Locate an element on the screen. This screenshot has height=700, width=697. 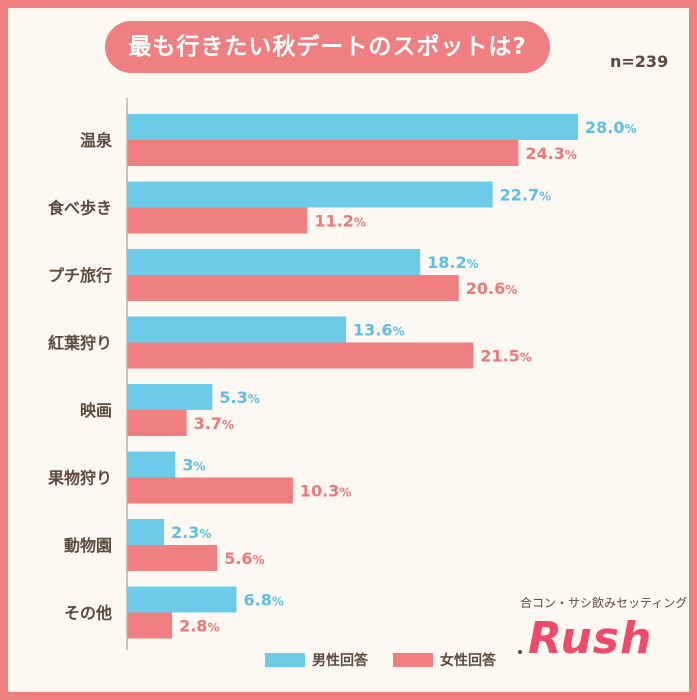
legend-male-swatch is located at coordinates (285, 660).